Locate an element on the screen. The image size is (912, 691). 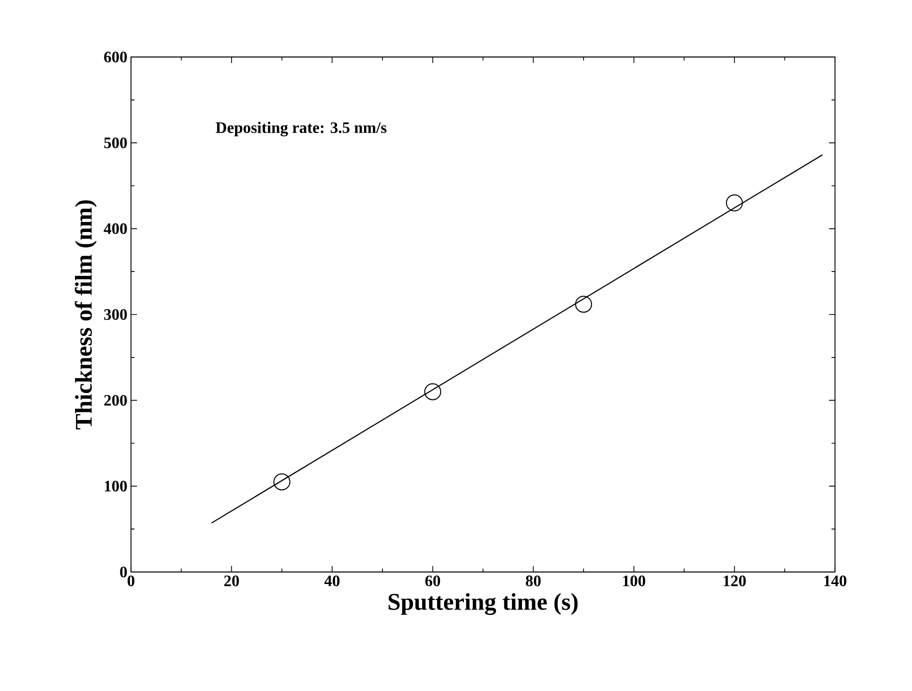
y-tick-label: 400 is located at coordinates (115, 228).